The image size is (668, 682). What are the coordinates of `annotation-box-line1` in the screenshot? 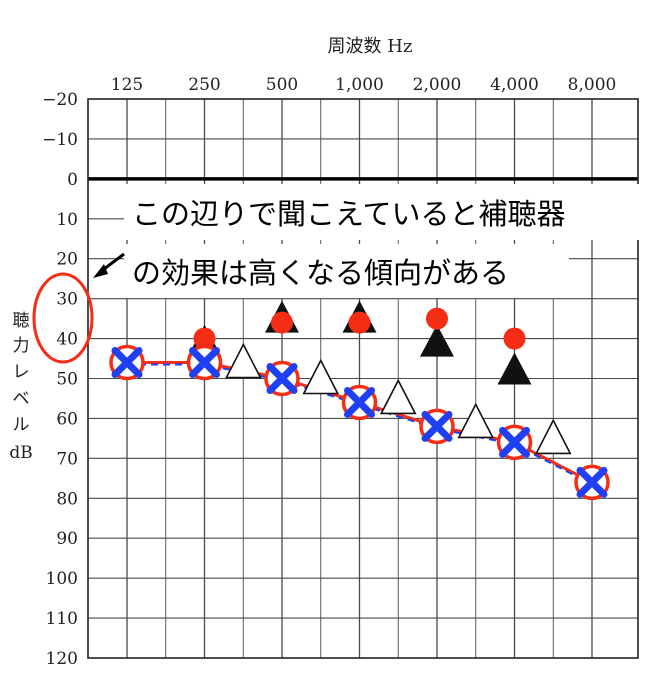 It's located at (383, 212).